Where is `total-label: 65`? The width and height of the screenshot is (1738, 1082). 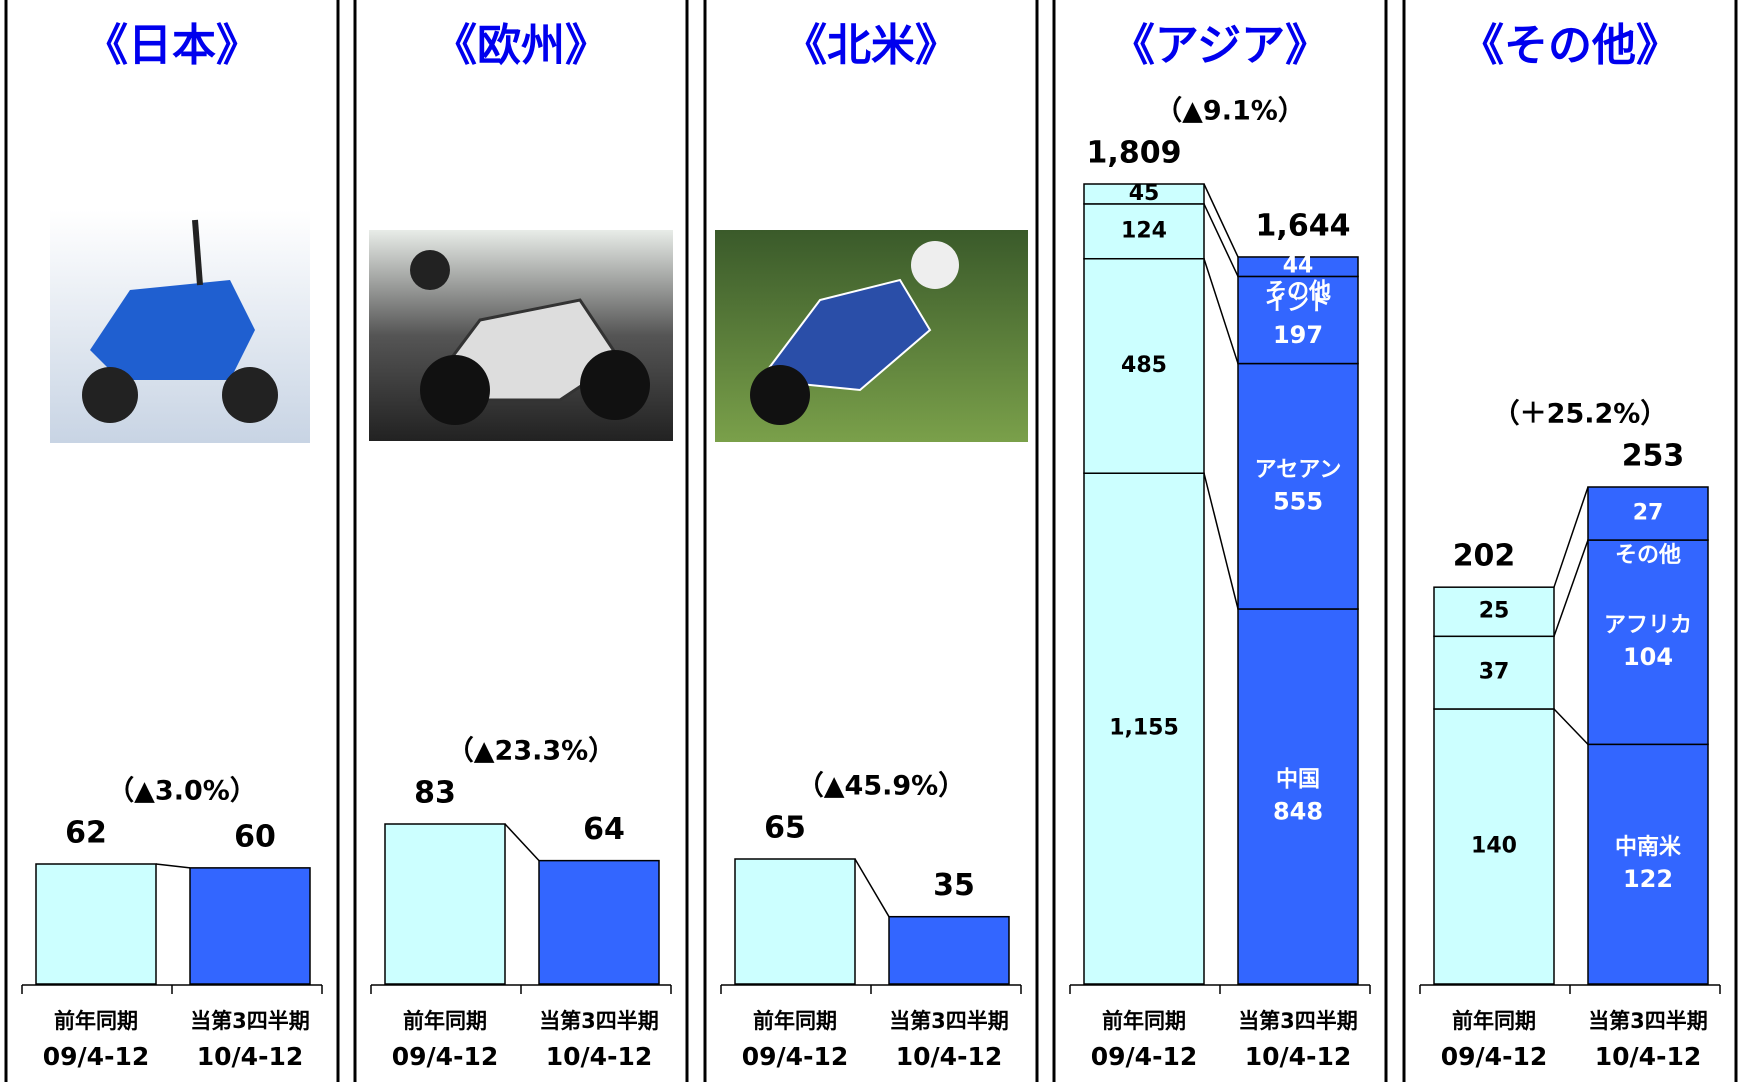
total-label: 65 is located at coordinates (785, 828).